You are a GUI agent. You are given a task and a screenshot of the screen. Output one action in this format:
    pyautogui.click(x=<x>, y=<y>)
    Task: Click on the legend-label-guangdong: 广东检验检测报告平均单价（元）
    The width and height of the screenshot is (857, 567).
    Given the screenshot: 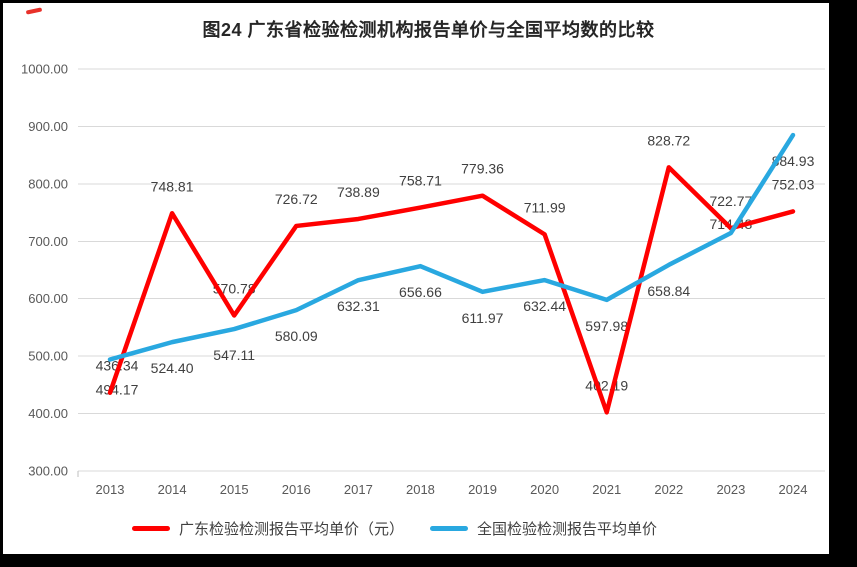 What is the action you would take?
    pyautogui.click(x=291, y=529)
    